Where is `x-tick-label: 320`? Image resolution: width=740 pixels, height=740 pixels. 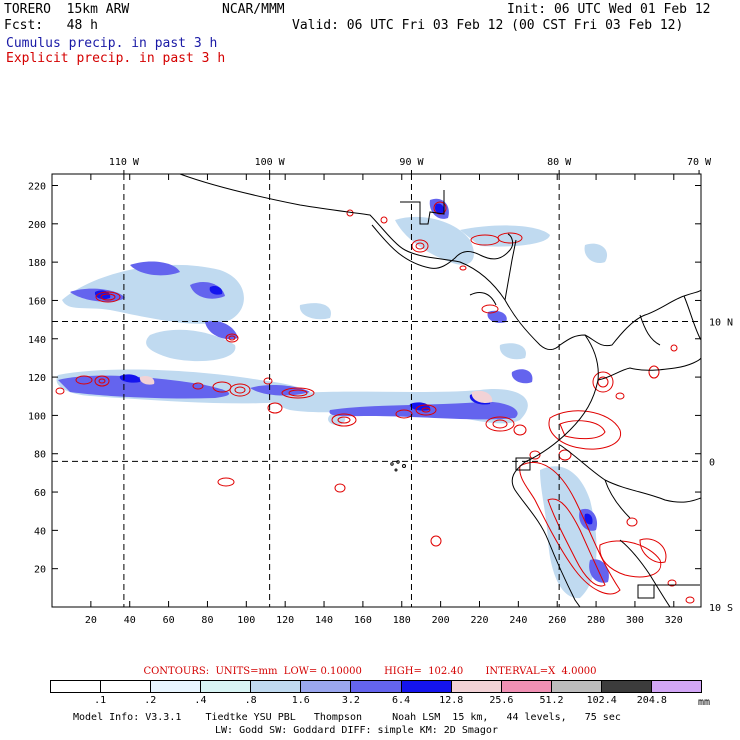 x-tick-label: 320 is located at coordinates (674, 620).